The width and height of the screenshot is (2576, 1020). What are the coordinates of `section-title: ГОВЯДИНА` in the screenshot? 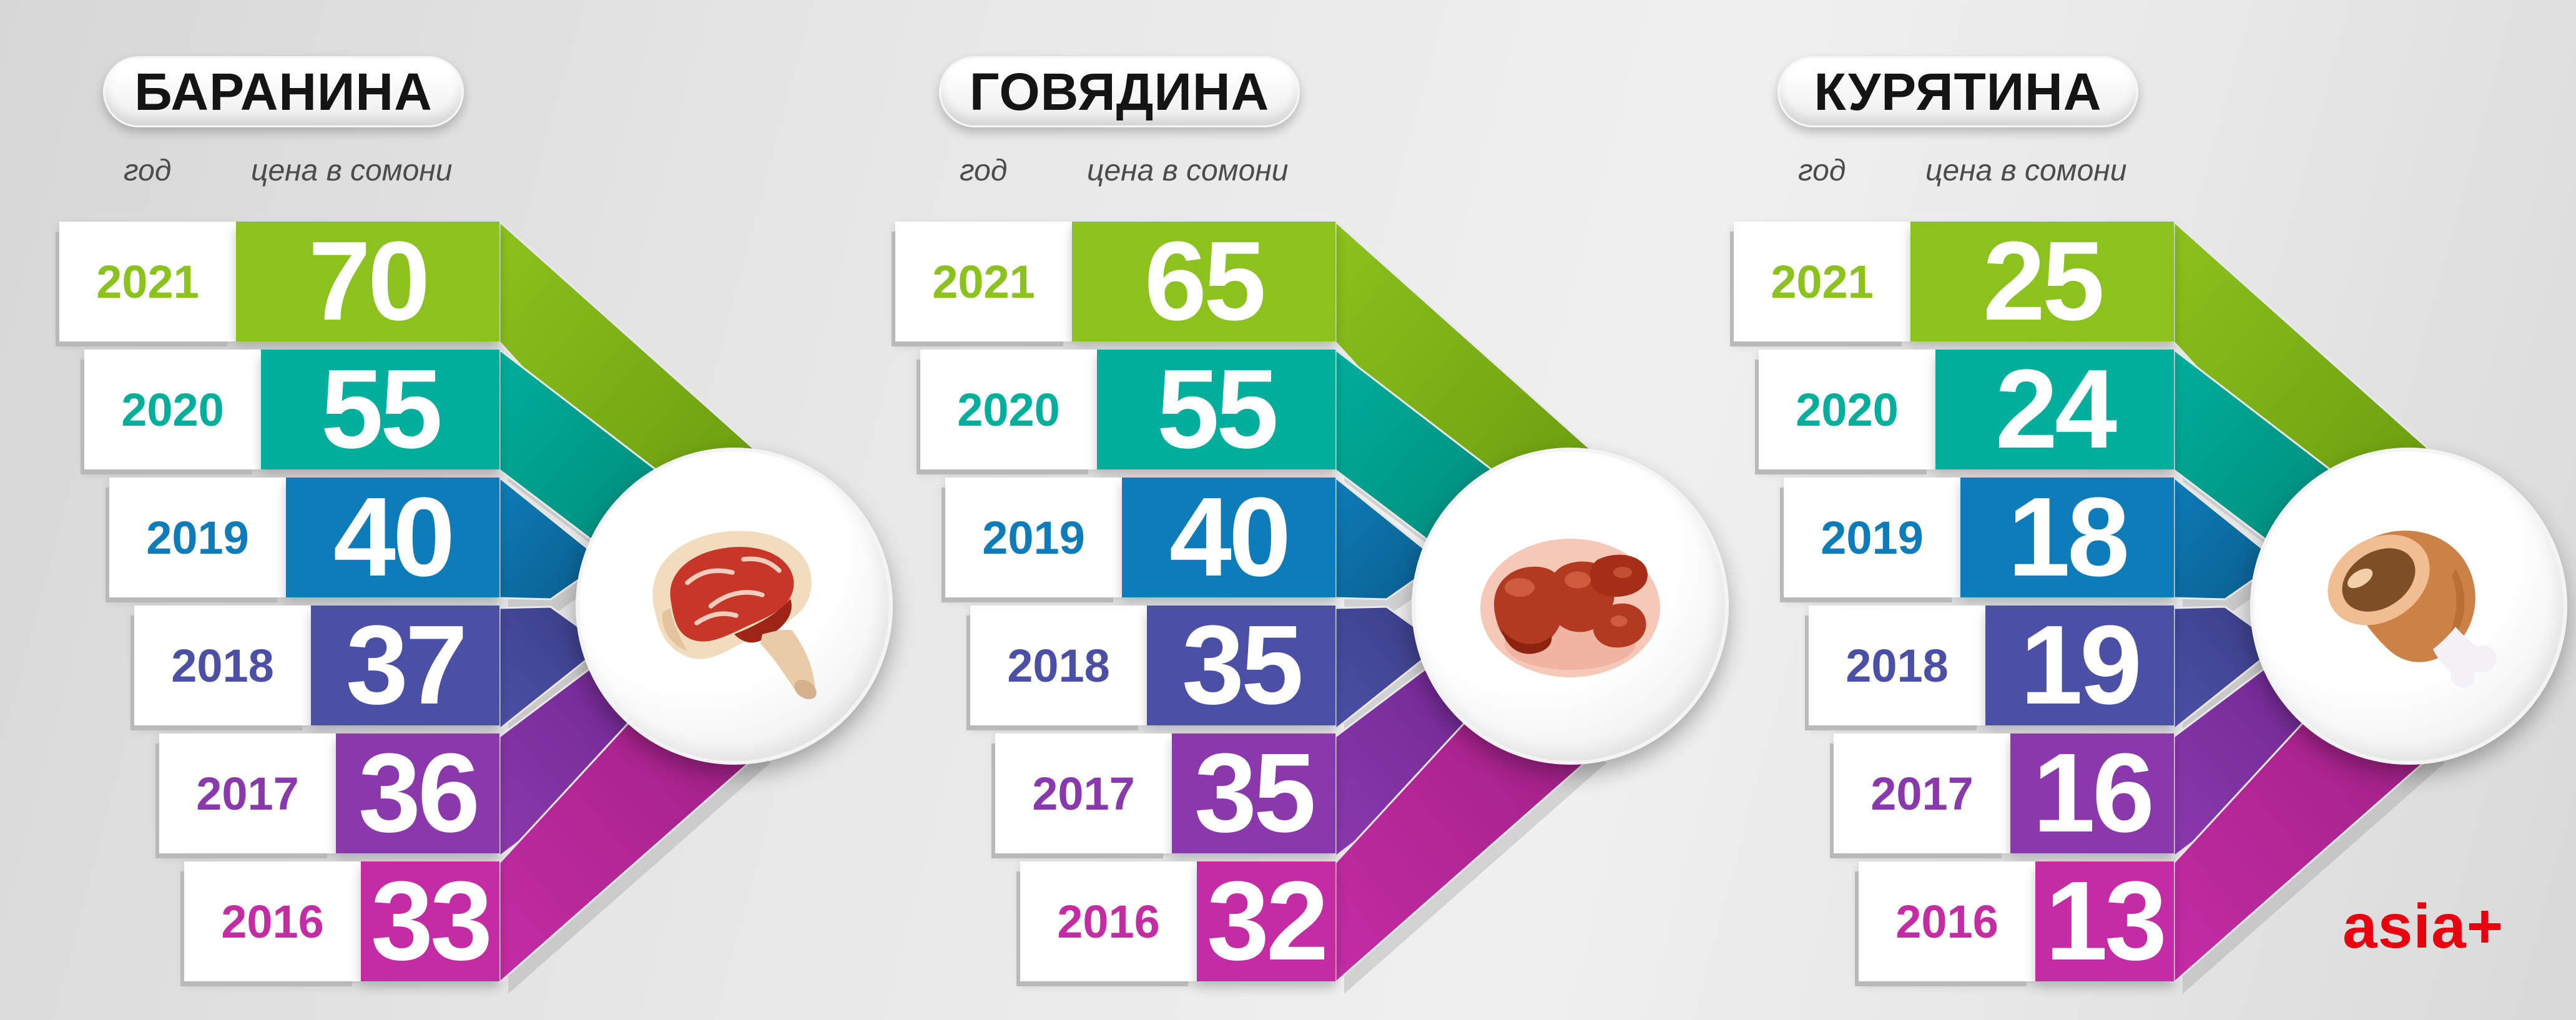 It's located at (1119, 92).